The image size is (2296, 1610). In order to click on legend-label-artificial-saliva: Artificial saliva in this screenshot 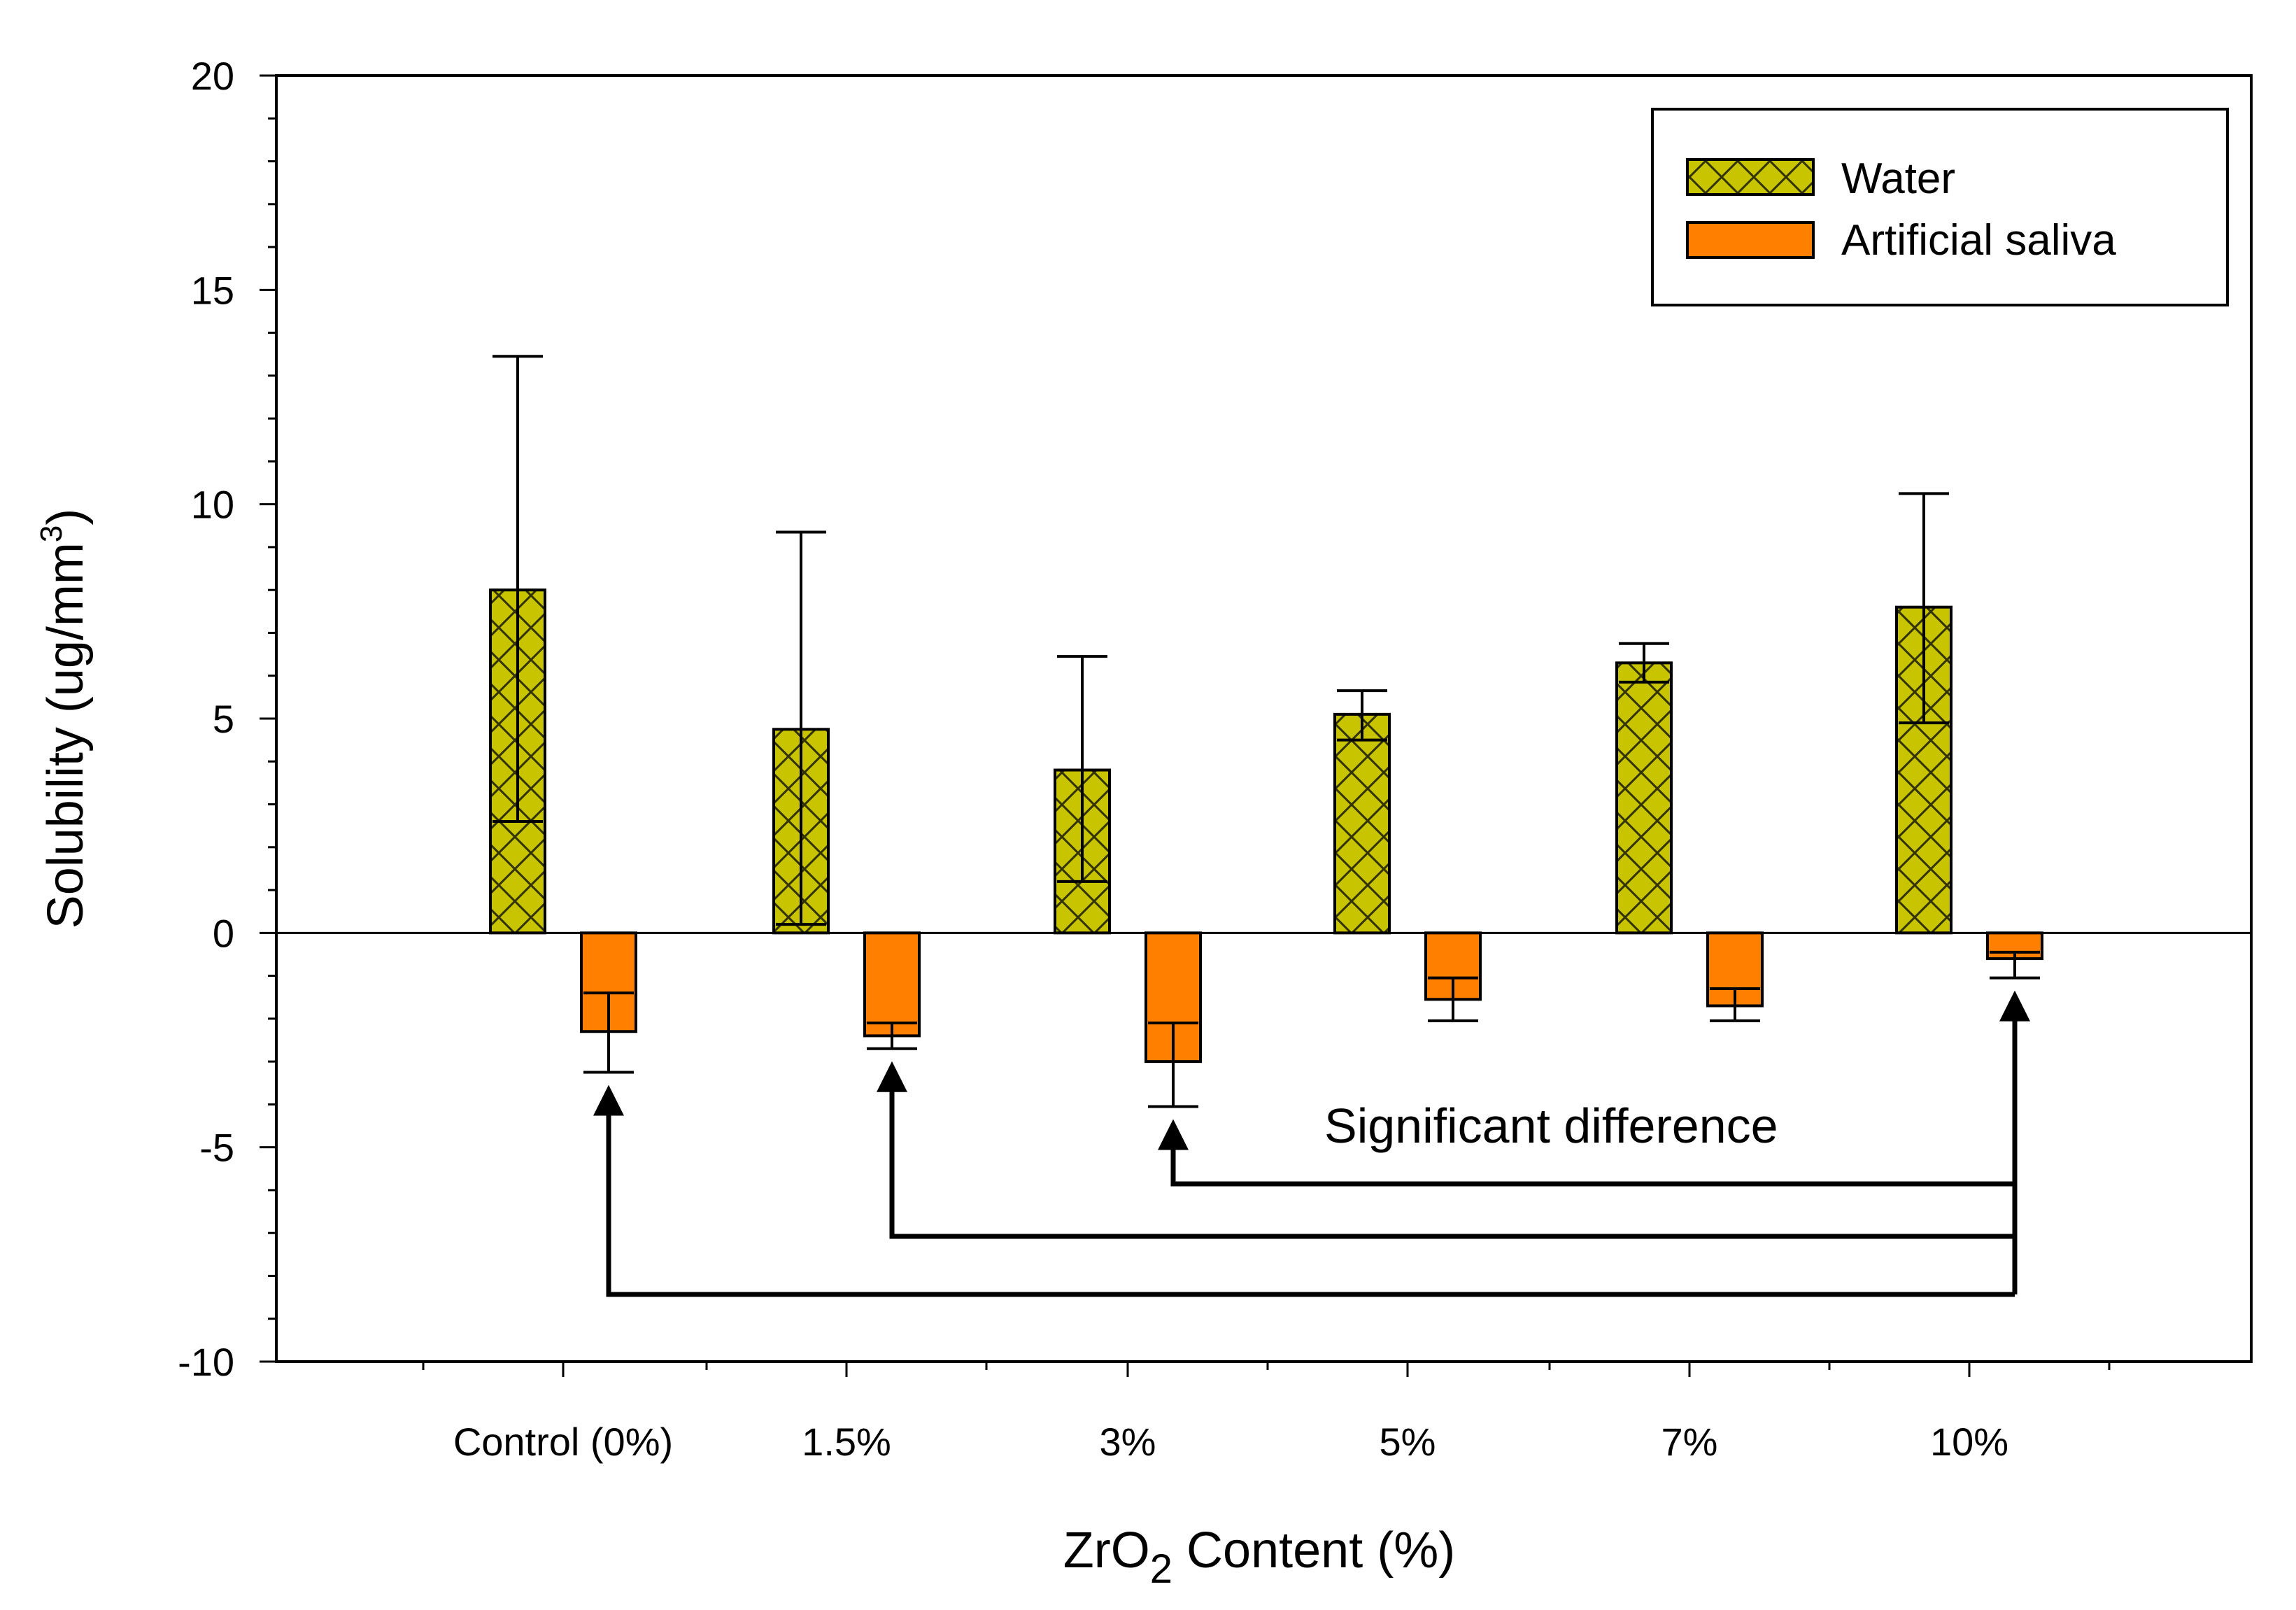, I will do `click(1978, 240)`.